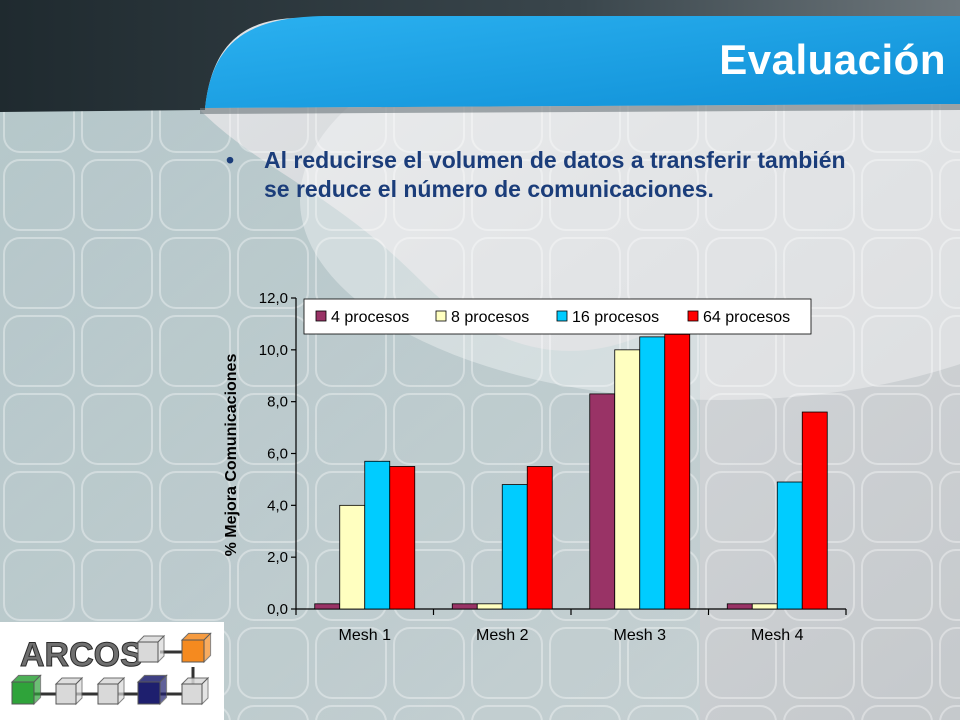 This screenshot has width=960, height=720. I want to click on arcos-logo: ARCOS, so click(112, 671).